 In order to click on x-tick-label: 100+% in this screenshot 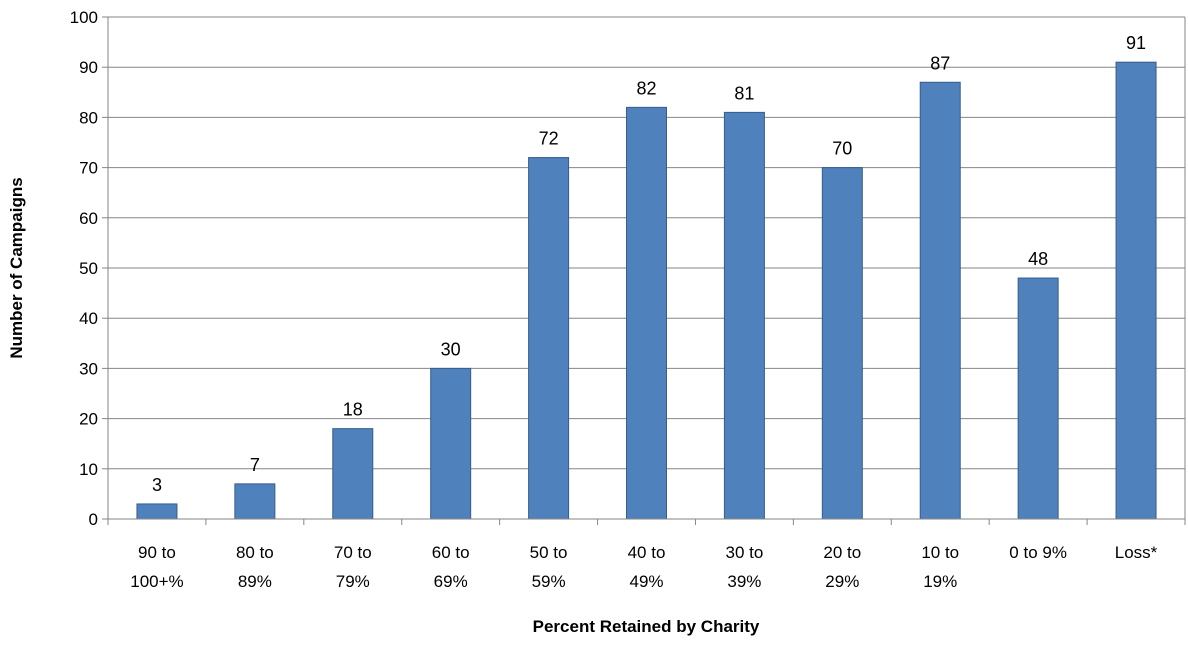, I will do `click(156, 581)`.